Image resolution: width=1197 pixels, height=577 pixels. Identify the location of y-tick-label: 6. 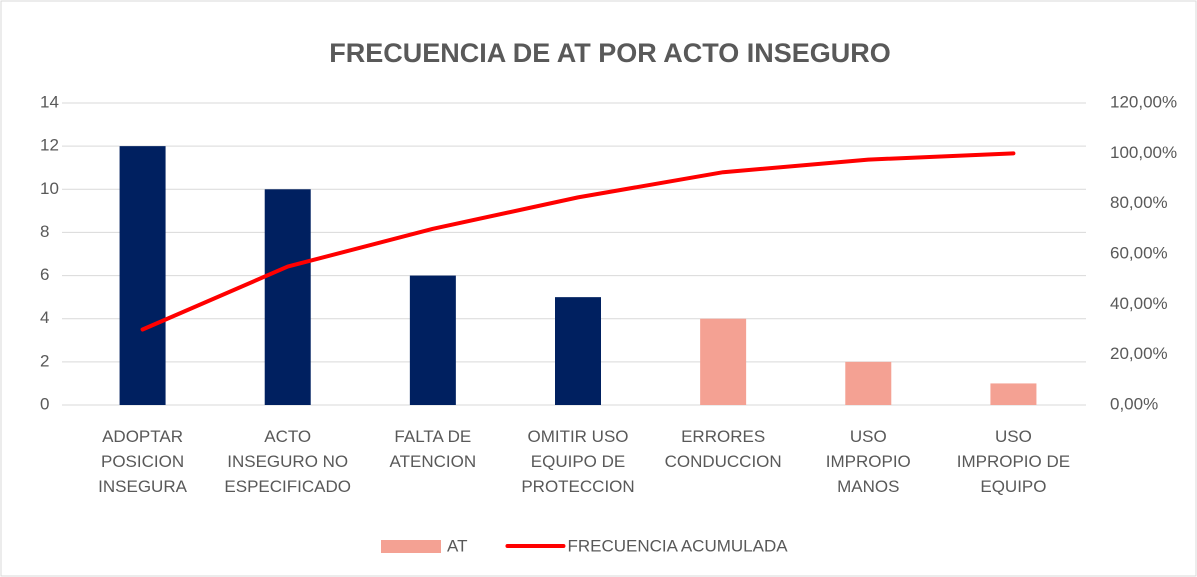
(44, 274).